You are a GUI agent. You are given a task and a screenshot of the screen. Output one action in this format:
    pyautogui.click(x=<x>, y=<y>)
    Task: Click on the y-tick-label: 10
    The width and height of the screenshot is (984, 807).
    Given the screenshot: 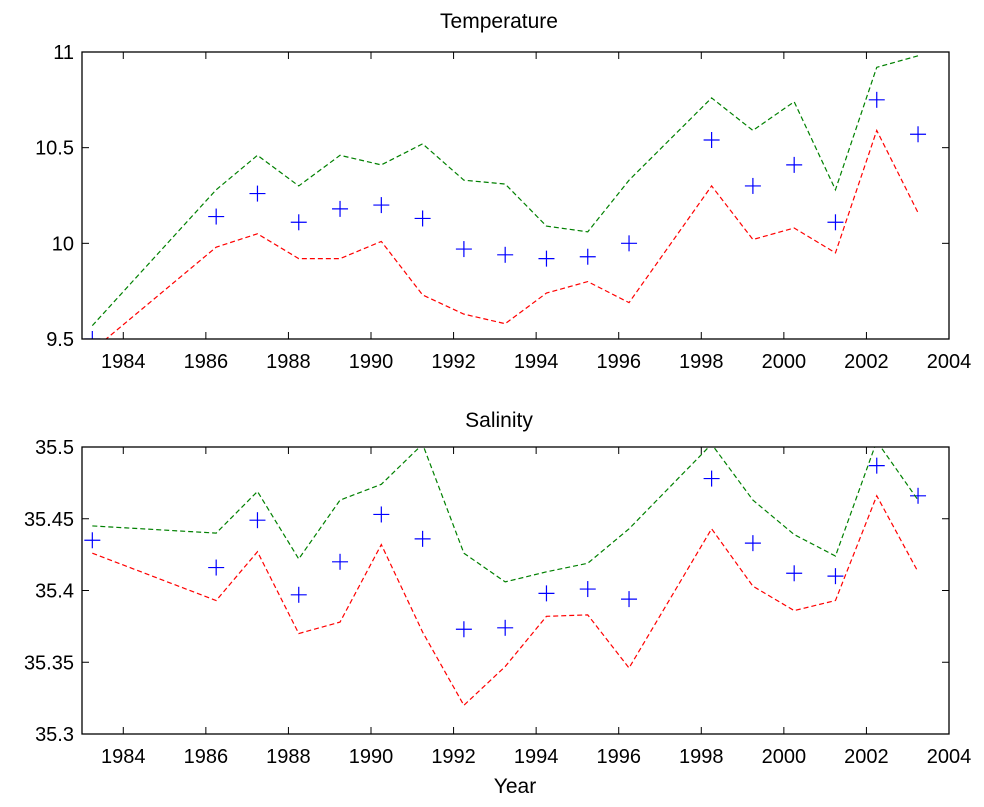 What is the action you would take?
    pyautogui.click(x=63, y=244)
    